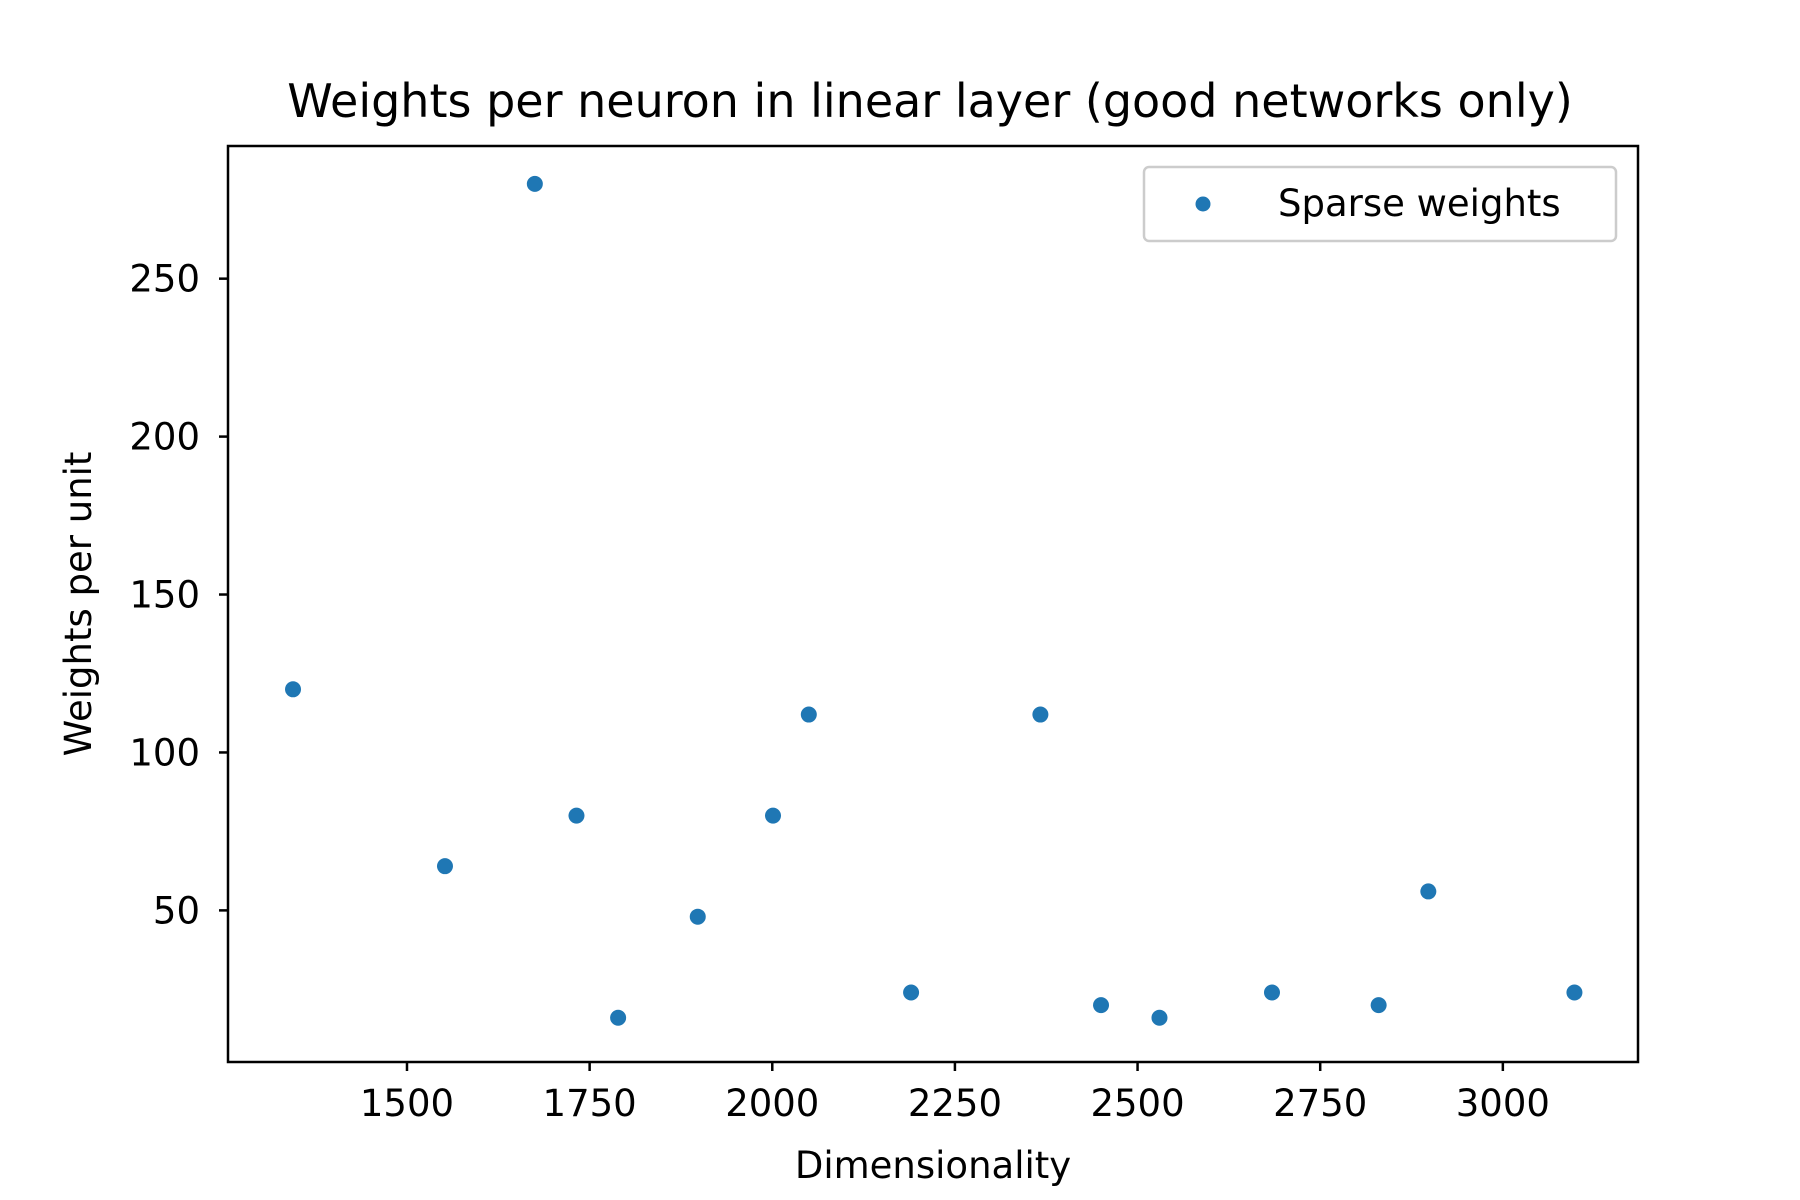  I want to click on y-tick-label: 150, so click(164, 595).